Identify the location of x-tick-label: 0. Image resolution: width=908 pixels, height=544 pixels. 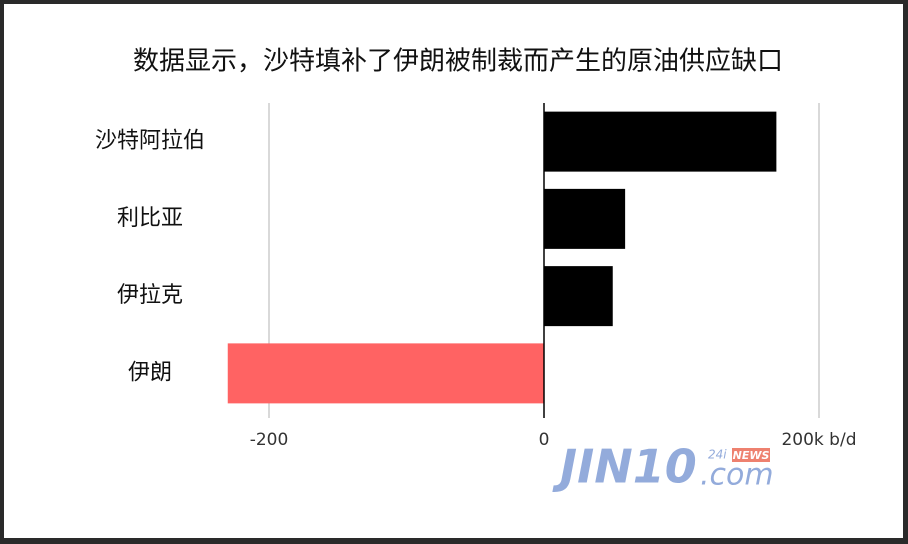
(544, 440).